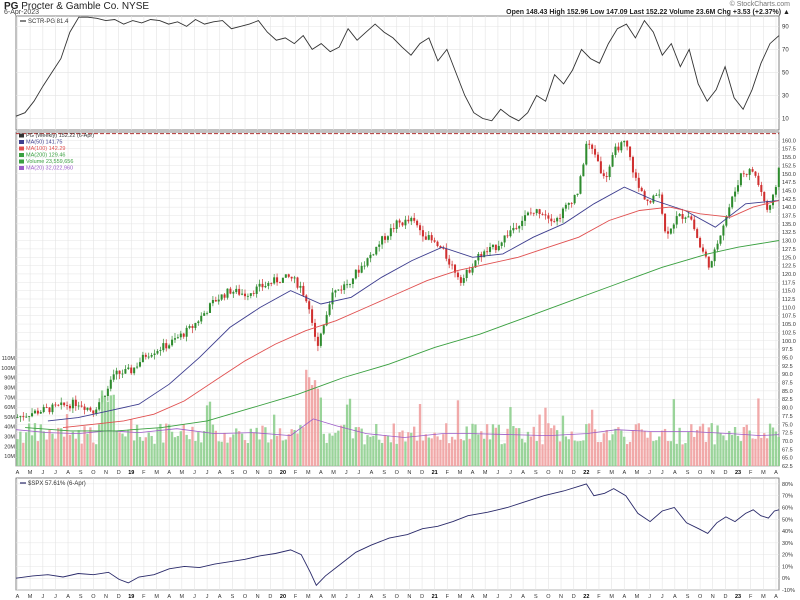 Image resolution: width=800 pixels, height=600 pixels. What do you see at coordinates (785, 27) in the screenshot?
I see `sctr-y-tick-label: 90` at bounding box center [785, 27].